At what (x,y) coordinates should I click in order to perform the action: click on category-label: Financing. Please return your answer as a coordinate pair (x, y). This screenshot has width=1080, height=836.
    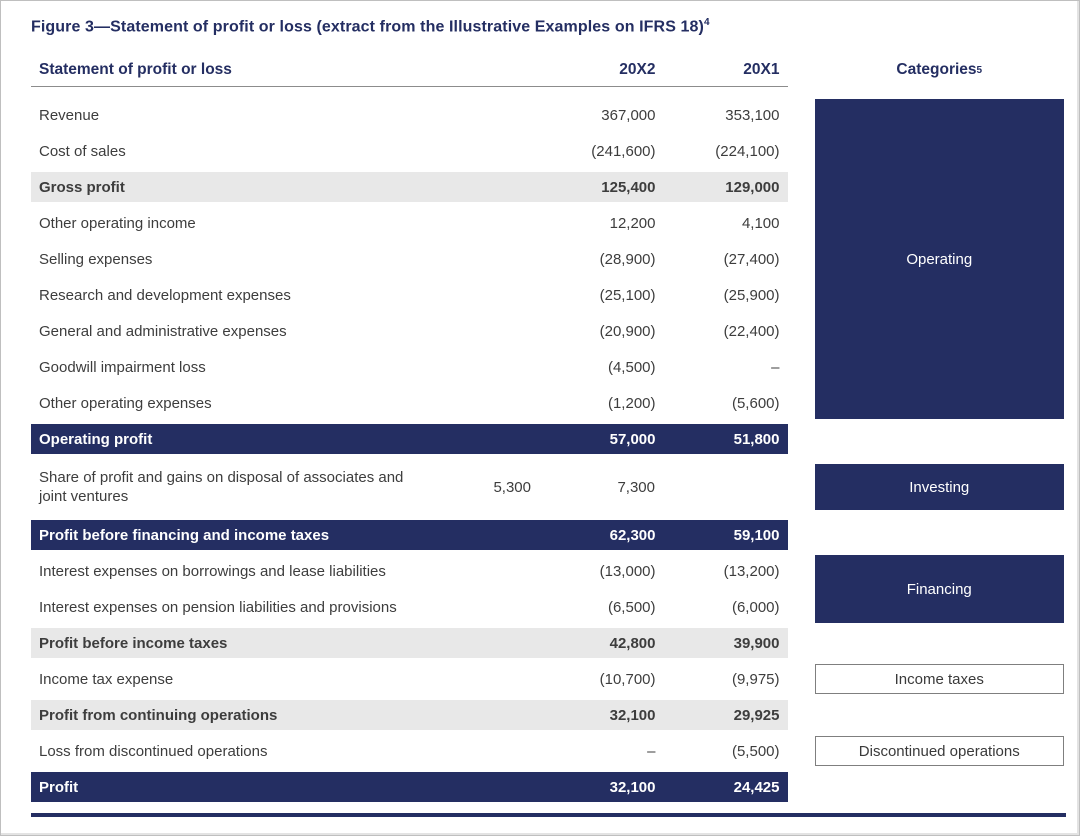
    Looking at the image, I should click on (939, 589).